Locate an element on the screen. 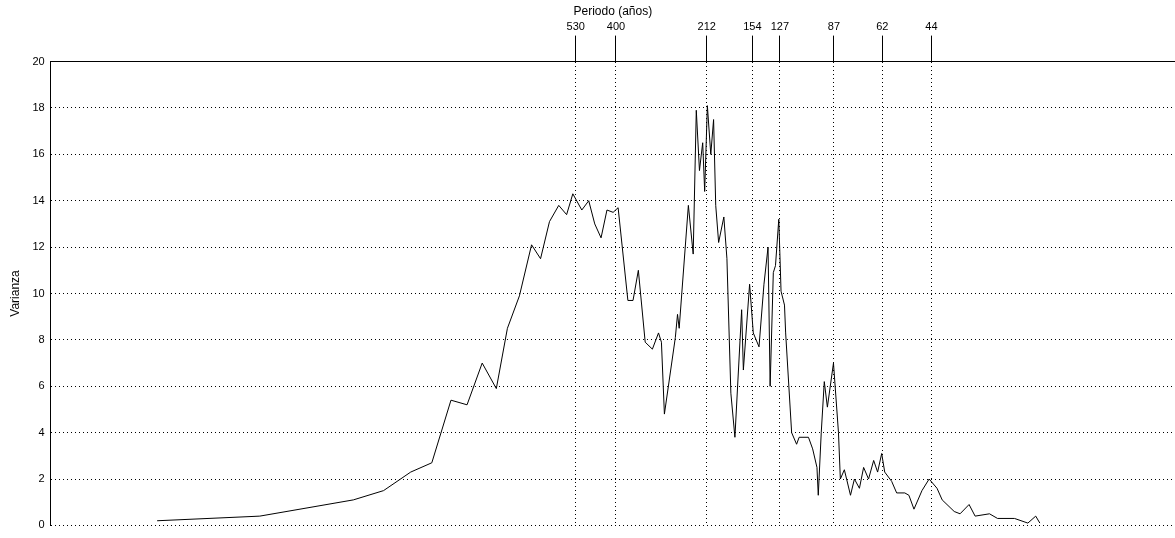 Image resolution: width=1175 pixels, height=538 pixels. y-tick-label: 0 is located at coordinates (41, 524).